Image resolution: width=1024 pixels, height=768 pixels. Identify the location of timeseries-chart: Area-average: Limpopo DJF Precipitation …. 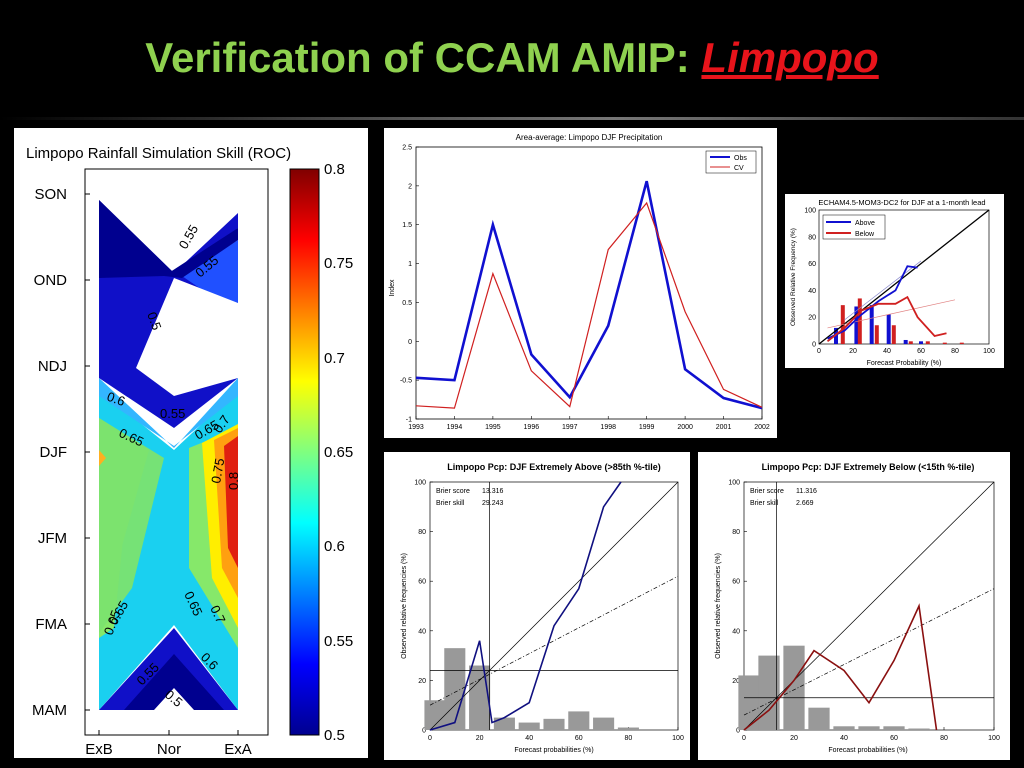
(579, 282).